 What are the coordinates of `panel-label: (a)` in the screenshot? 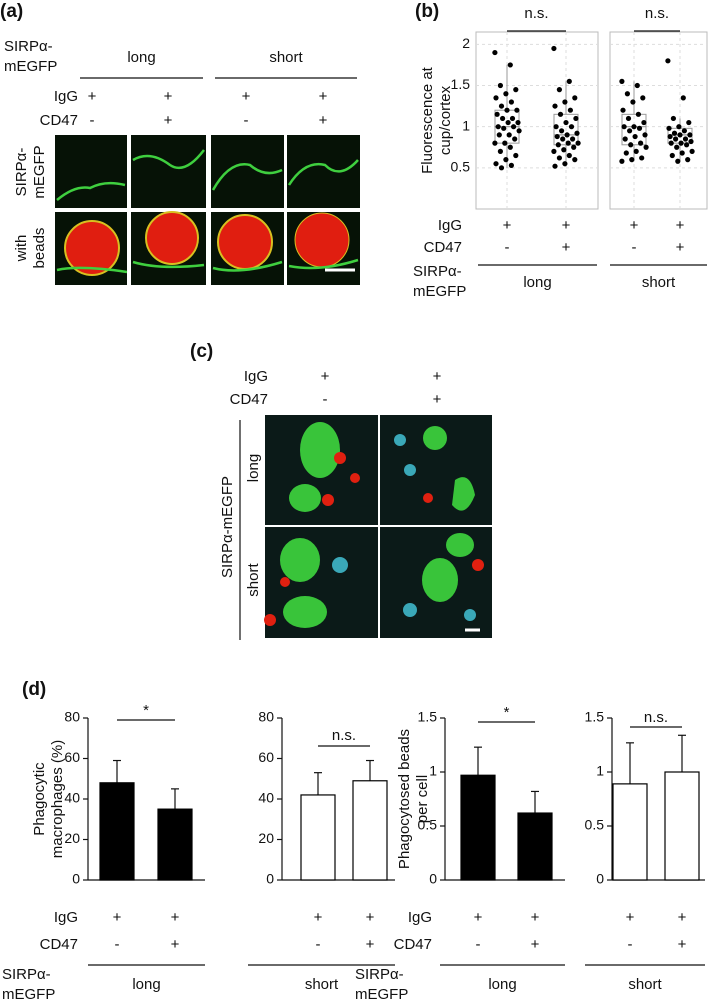 It's located at (11, 11).